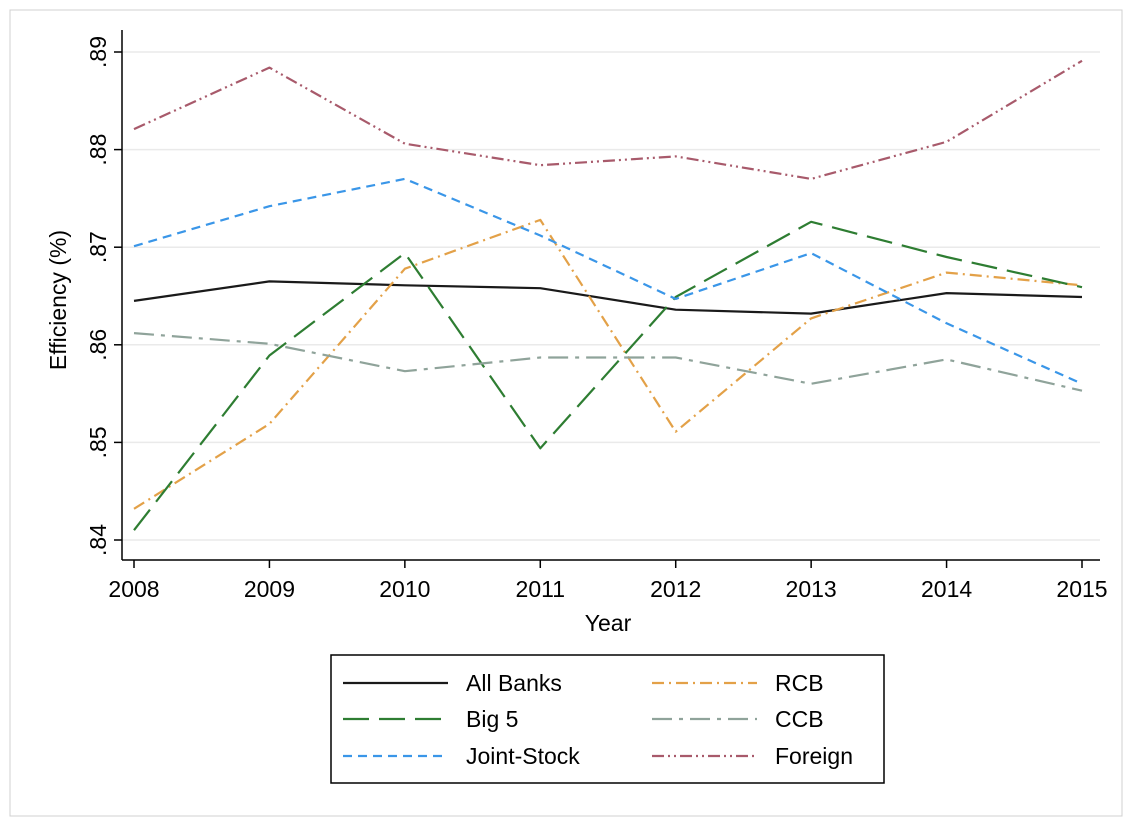 The width and height of the screenshot is (1125, 825). What do you see at coordinates (133, 589) in the screenshot?
I see `x-tick-label: 2008` at bounding box center [133, 589].